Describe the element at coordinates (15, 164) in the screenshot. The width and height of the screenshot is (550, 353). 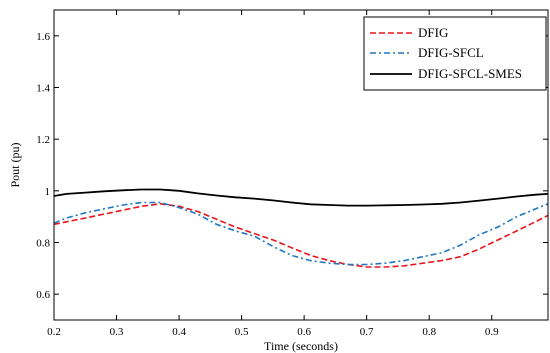
I see `y-axis-label: Pout (pu)` at that location.